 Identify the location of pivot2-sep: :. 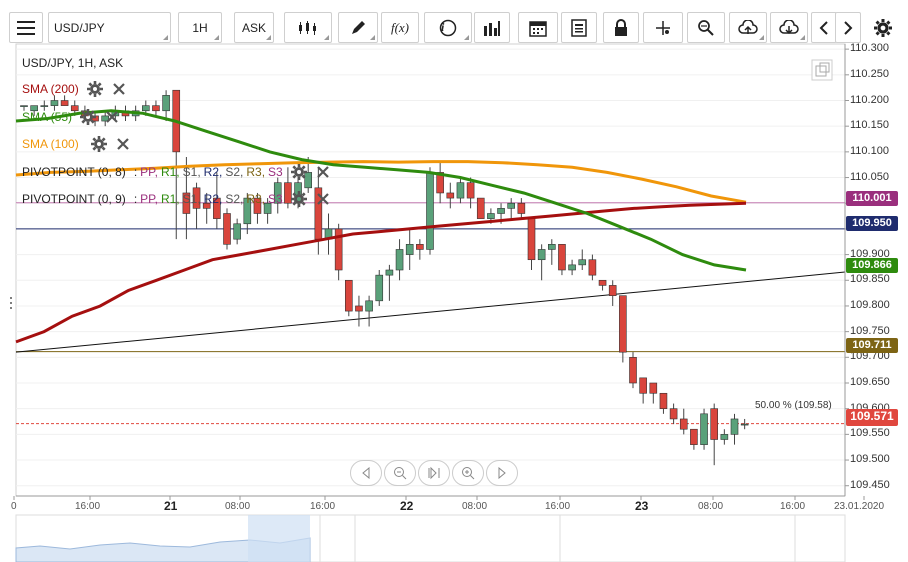
(135, 199).